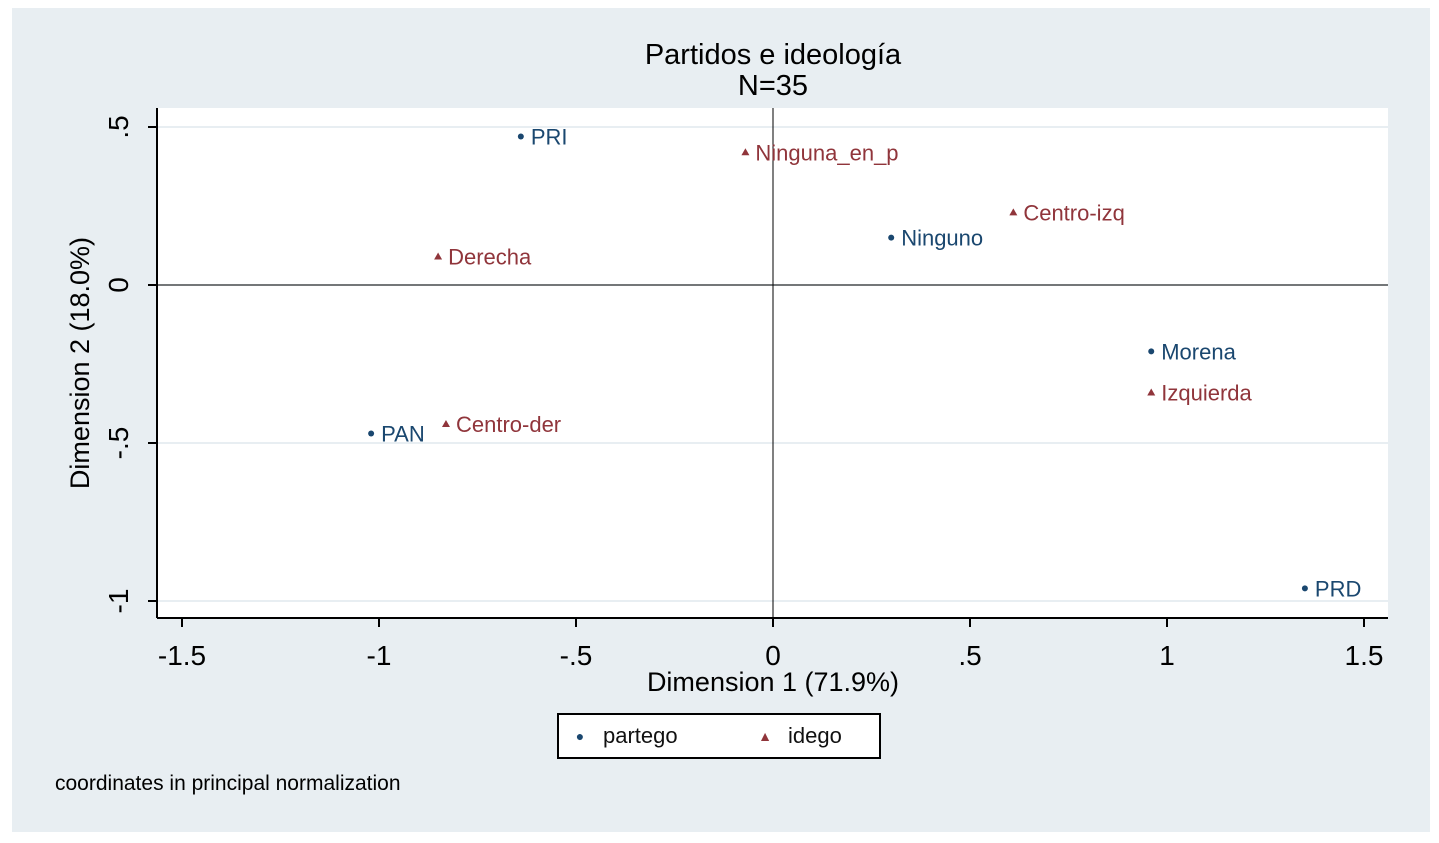 This screenshot has width=1439, height=843. Describe the element at coordinates (1206, 392) in the screenshot. I see `point-label: Izquierda` at that location.